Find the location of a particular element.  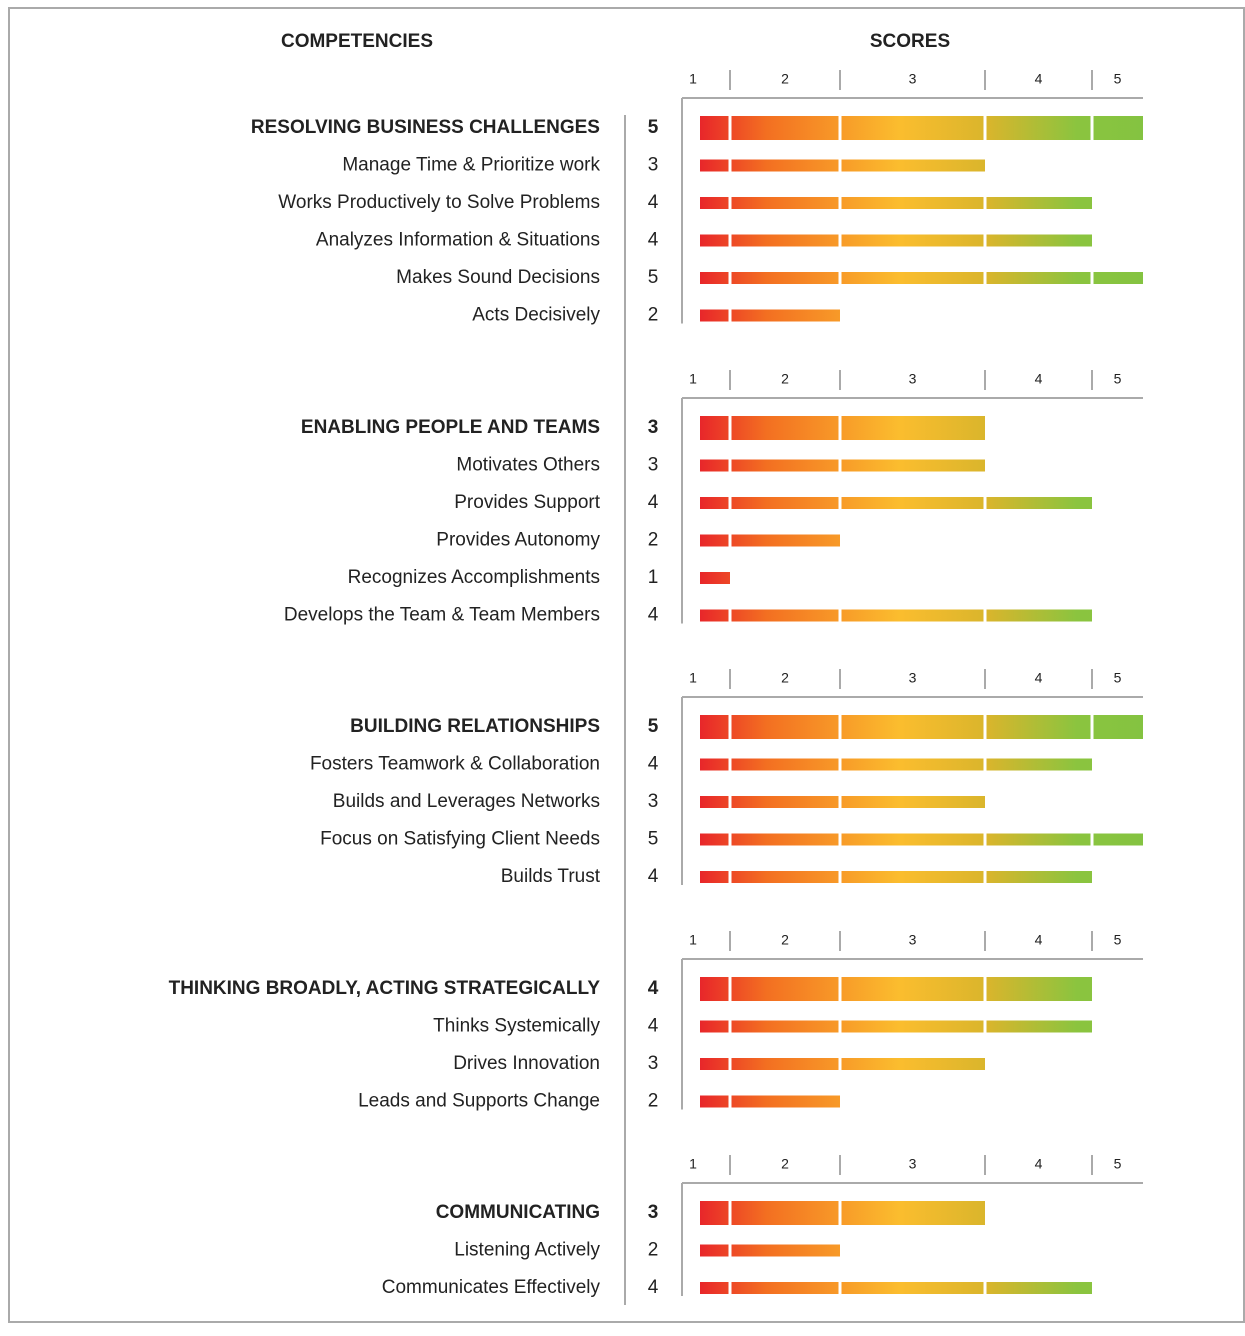

competency-label: Builds Trust is located at coordinates (551, 876).